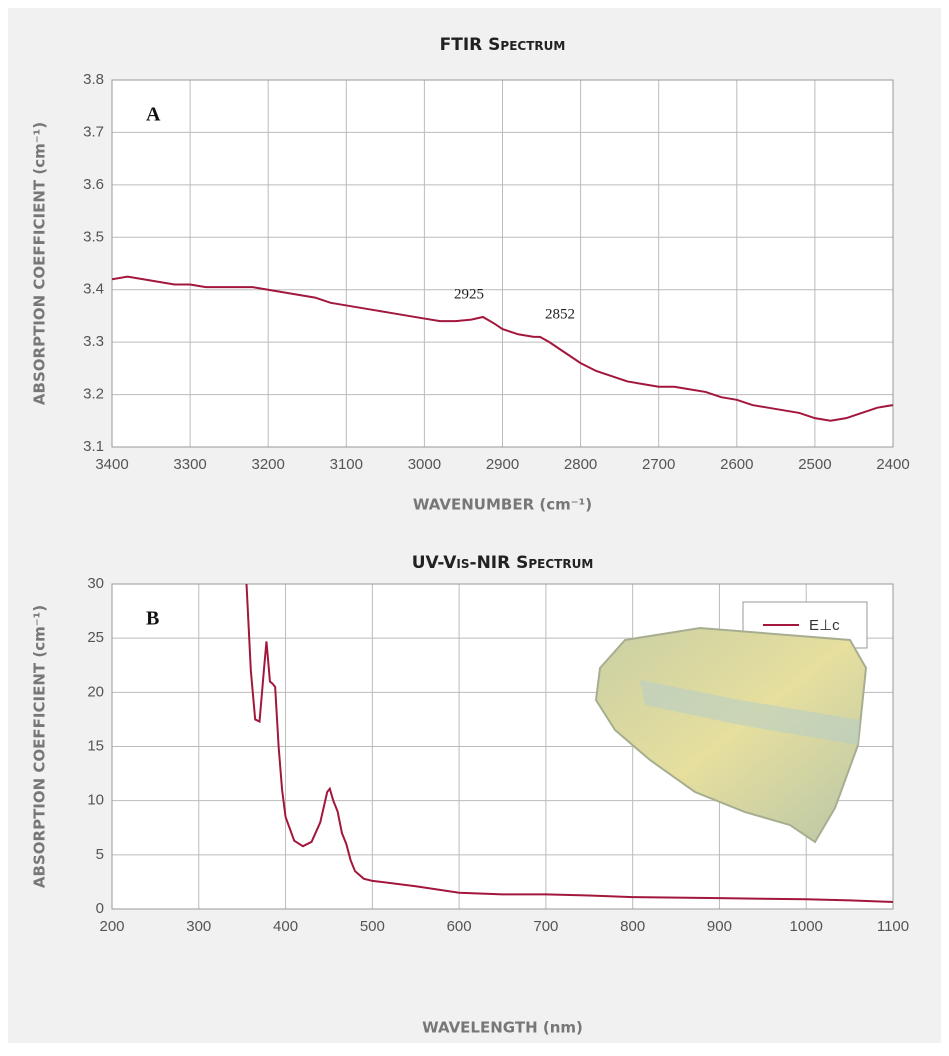 The image size is (949, 1056). I want to click on legend-label: E⊥c, so click(824, 625).